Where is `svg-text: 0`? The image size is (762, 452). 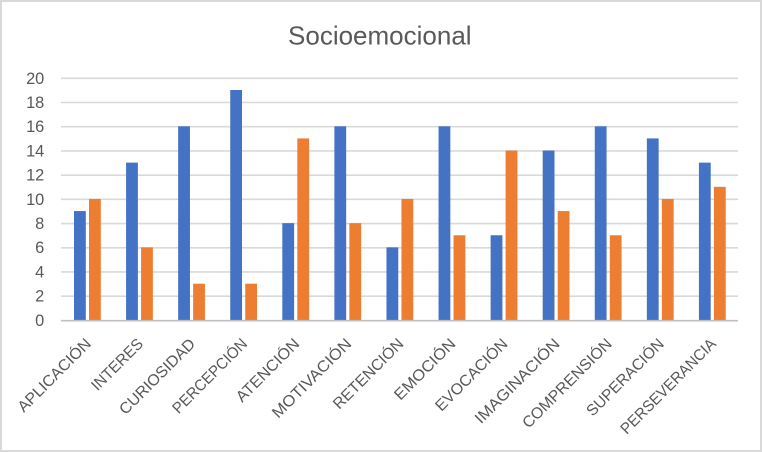 svg-text: 0 is located at coordinates (39, 321).